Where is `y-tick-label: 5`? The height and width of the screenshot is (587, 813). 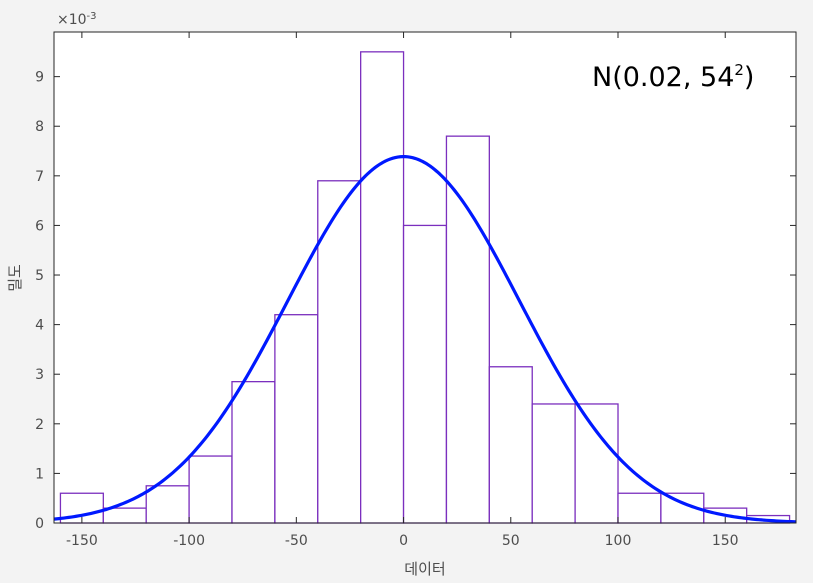
y-tick-label: 5 is located at coordinates (39, 276).